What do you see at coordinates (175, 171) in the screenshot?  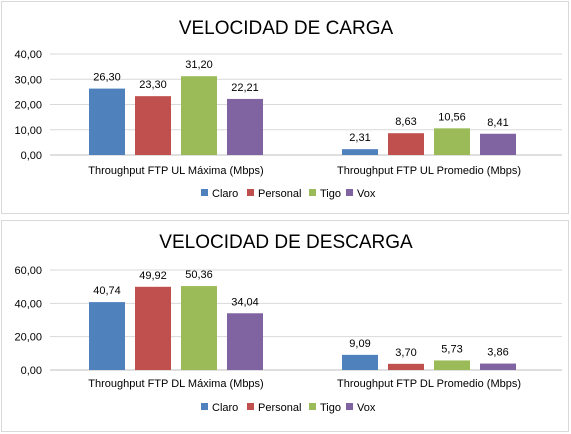 I see `category-label: Throughput FTP UL Máxima (Mbps)` at bounding box center [175, 171].